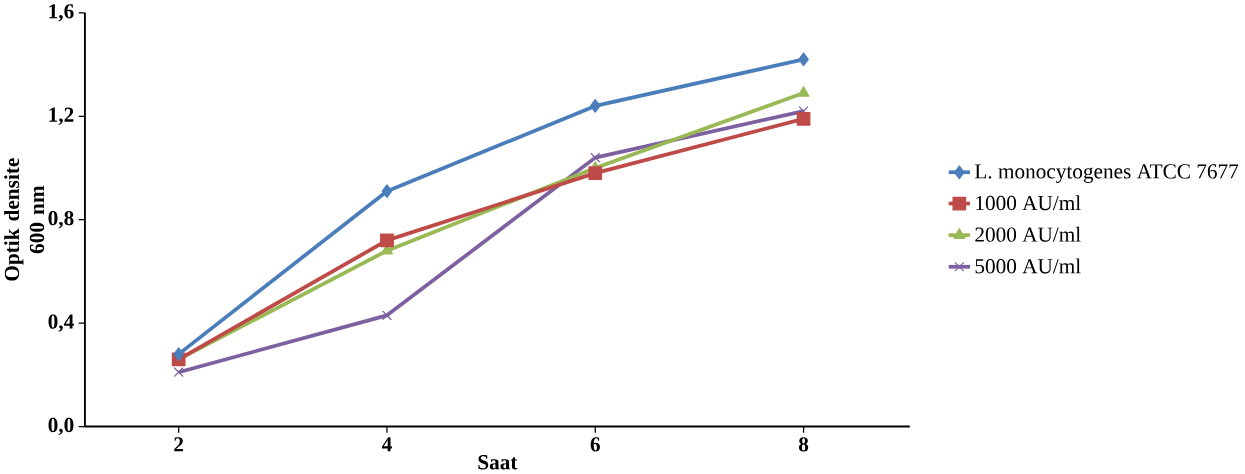  What do you see at coordinates (61, 323) in the screenshot?
I see `y-tick-label: 0,4` at bounding box center [61, 323].